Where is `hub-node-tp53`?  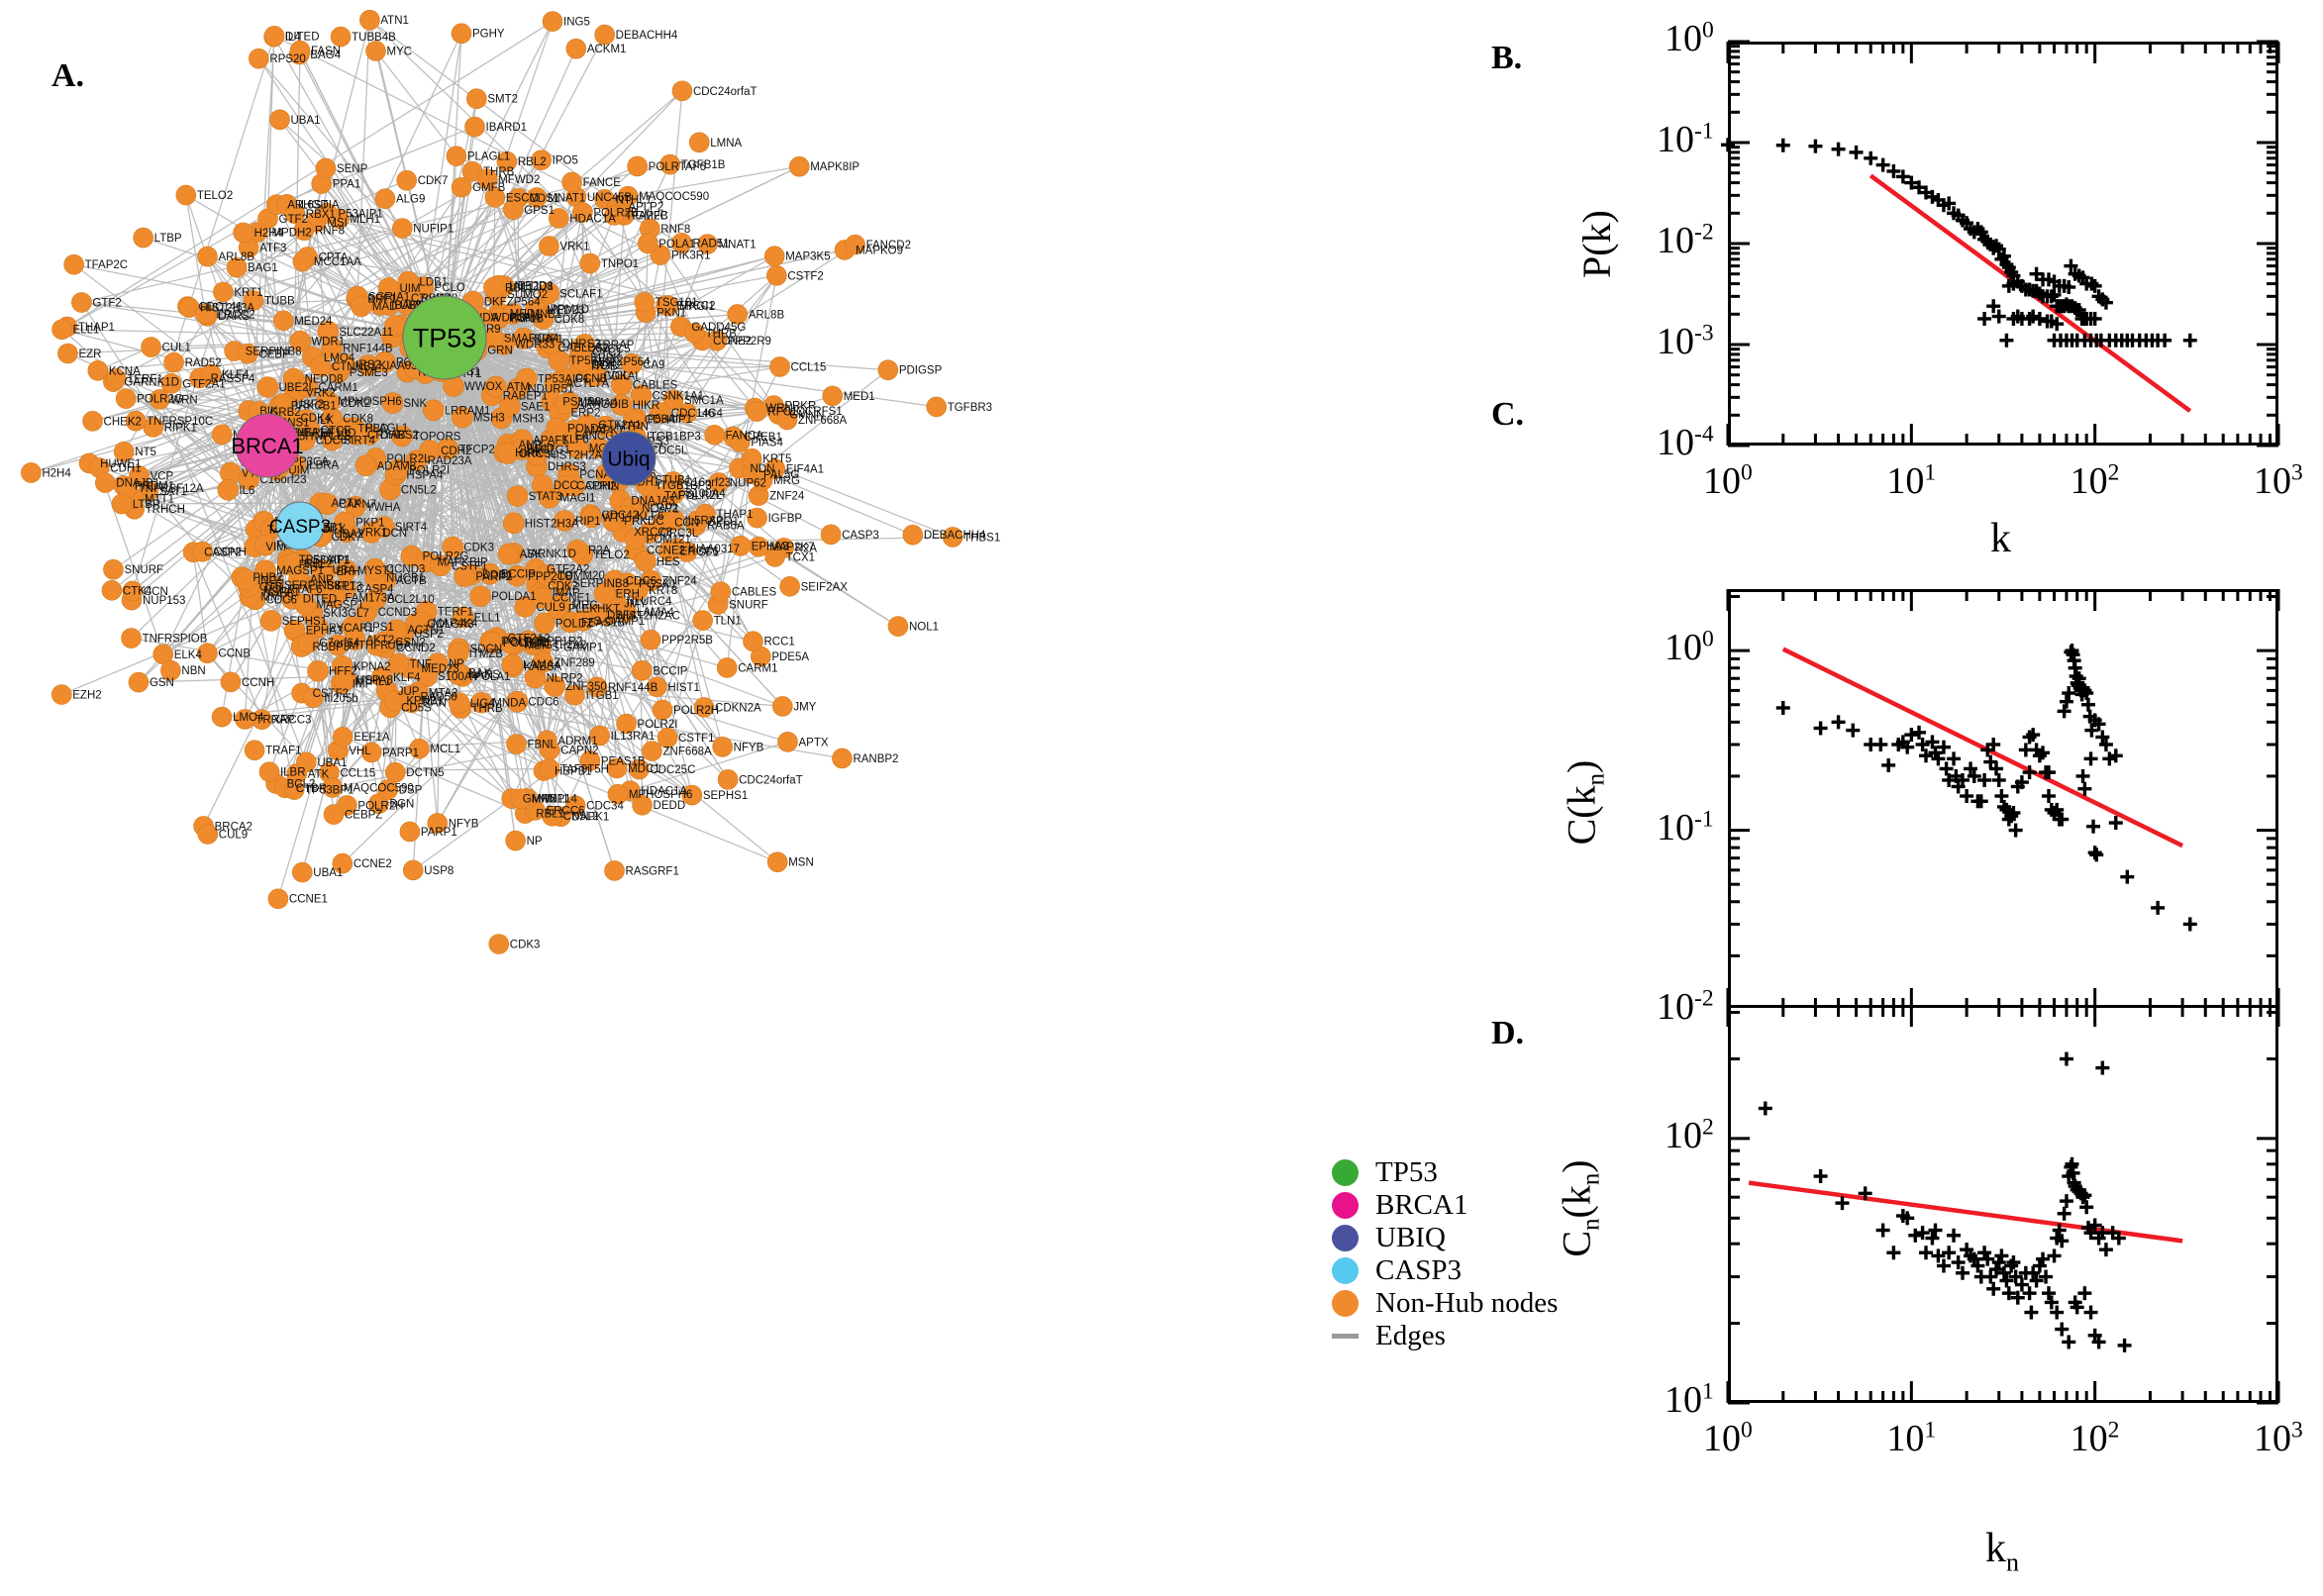 hub-node-tp53 is located at coordinates (444, 337).